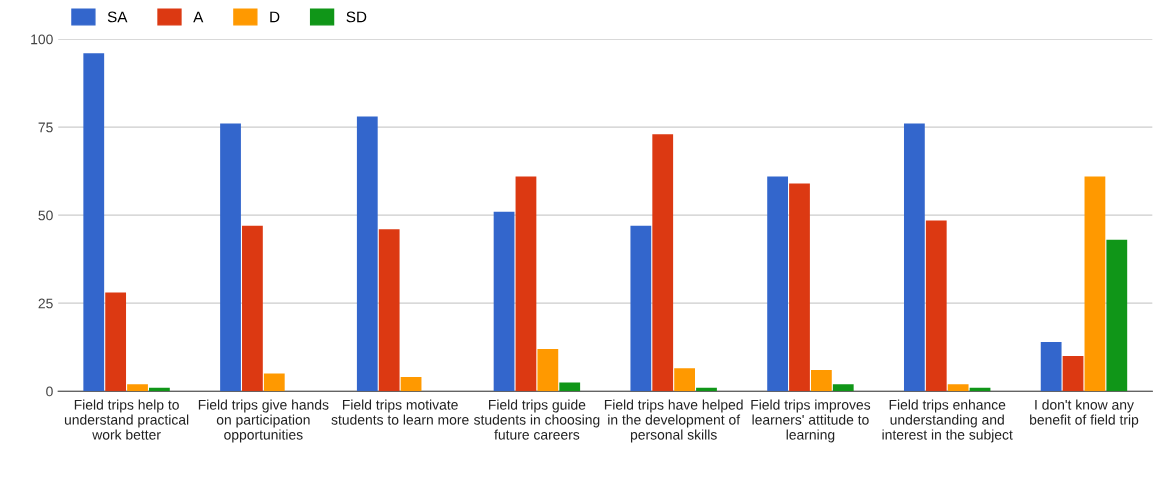 This screenshot has width=1164, height=489. I want to click on legend-label: A, so click(198, 17).